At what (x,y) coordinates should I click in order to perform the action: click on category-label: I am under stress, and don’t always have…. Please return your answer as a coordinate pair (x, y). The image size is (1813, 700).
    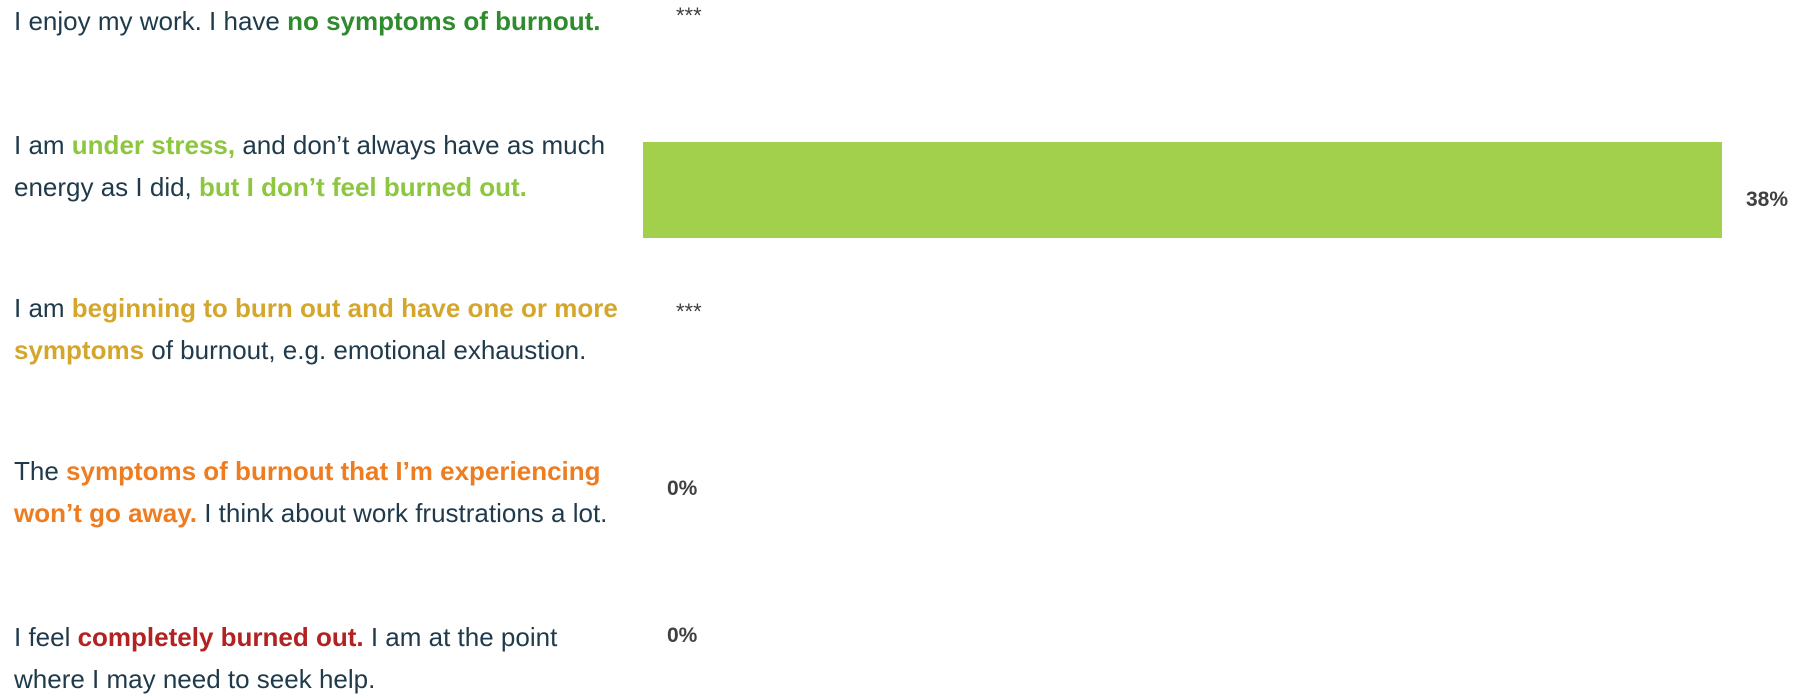
    Looking at the image, I should click on (319, 166).